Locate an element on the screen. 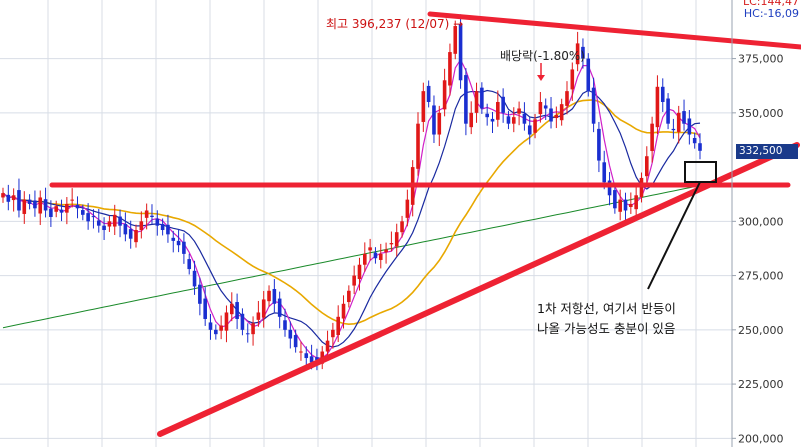 The image size is (801, 447). callout-line is located at coordinates (674, 235).